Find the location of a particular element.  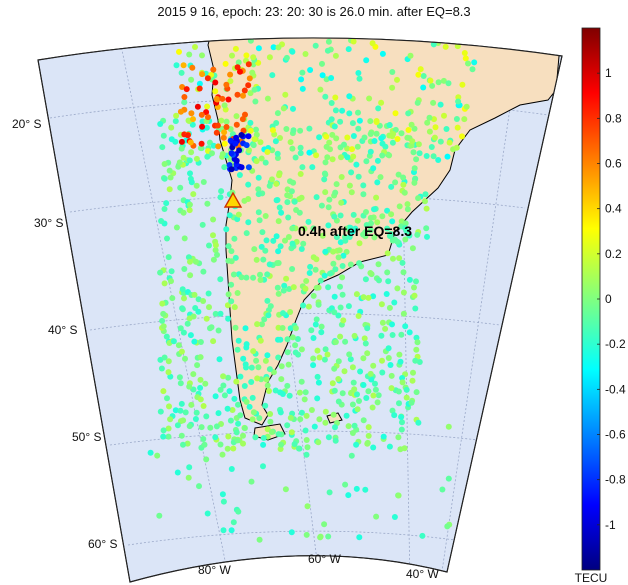

lon-label-60w: 60° W is located at coordinates (324, 559).